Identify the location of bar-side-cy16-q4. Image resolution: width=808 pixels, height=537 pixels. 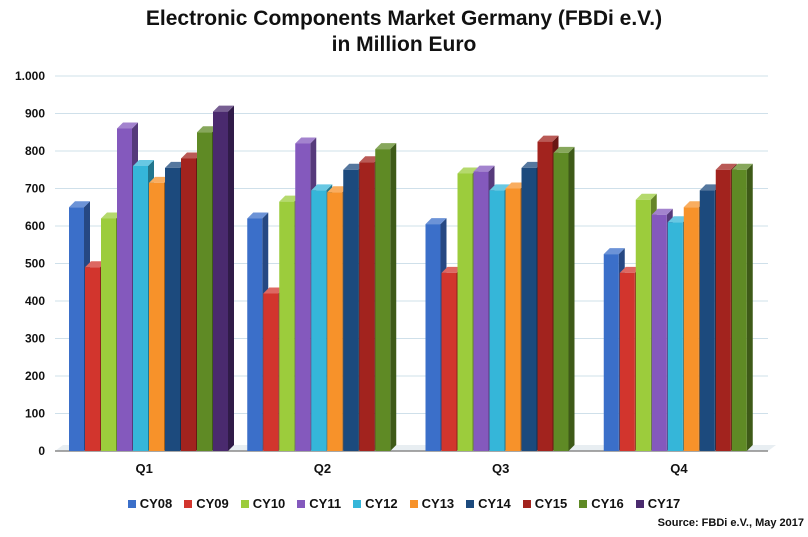
(749, 307).